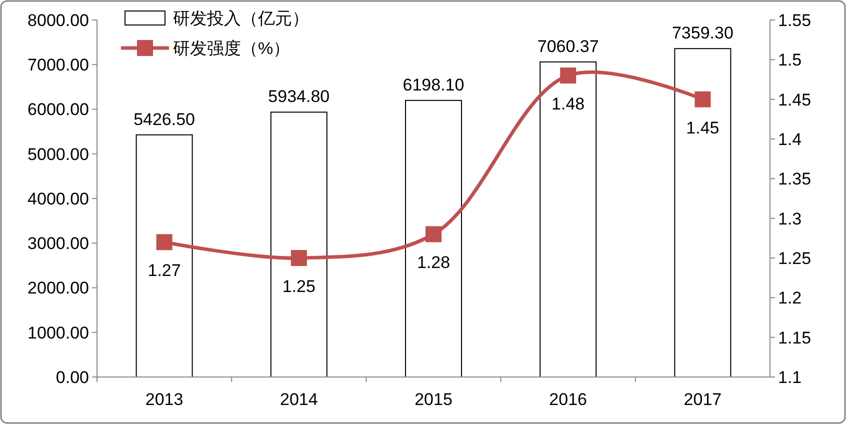 This screenshot has height=424, width=846. What do you see at coordinates (790, 60) in the screenshot?
I see `y2-tick-label: 1.5` at bounding box center [790, 60].